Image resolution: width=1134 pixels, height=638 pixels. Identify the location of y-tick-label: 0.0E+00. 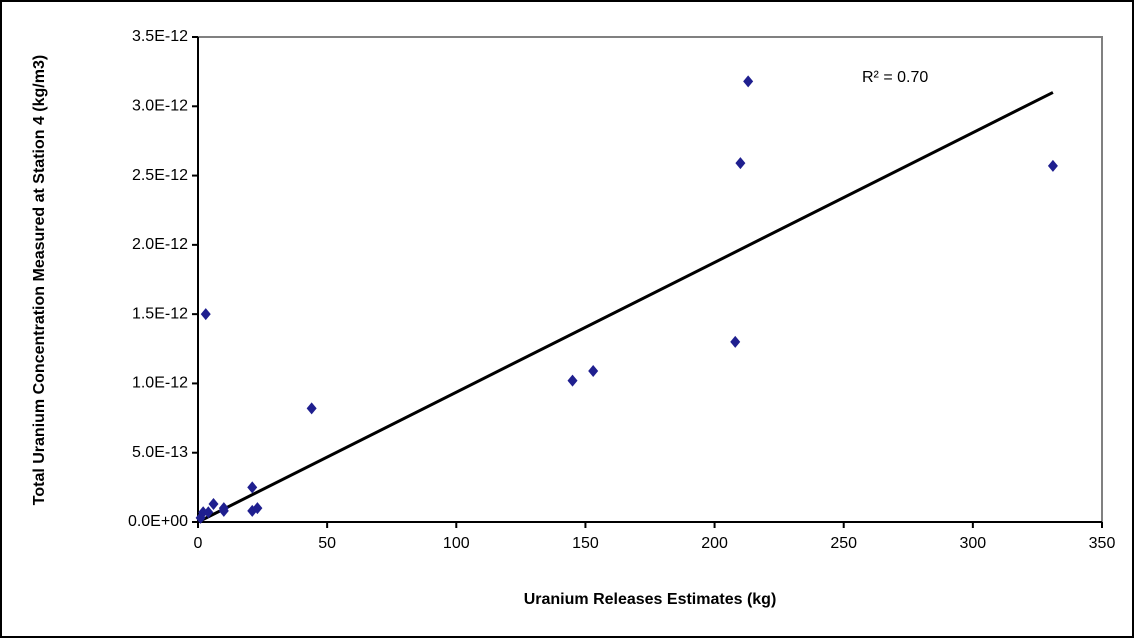
(158, 521).